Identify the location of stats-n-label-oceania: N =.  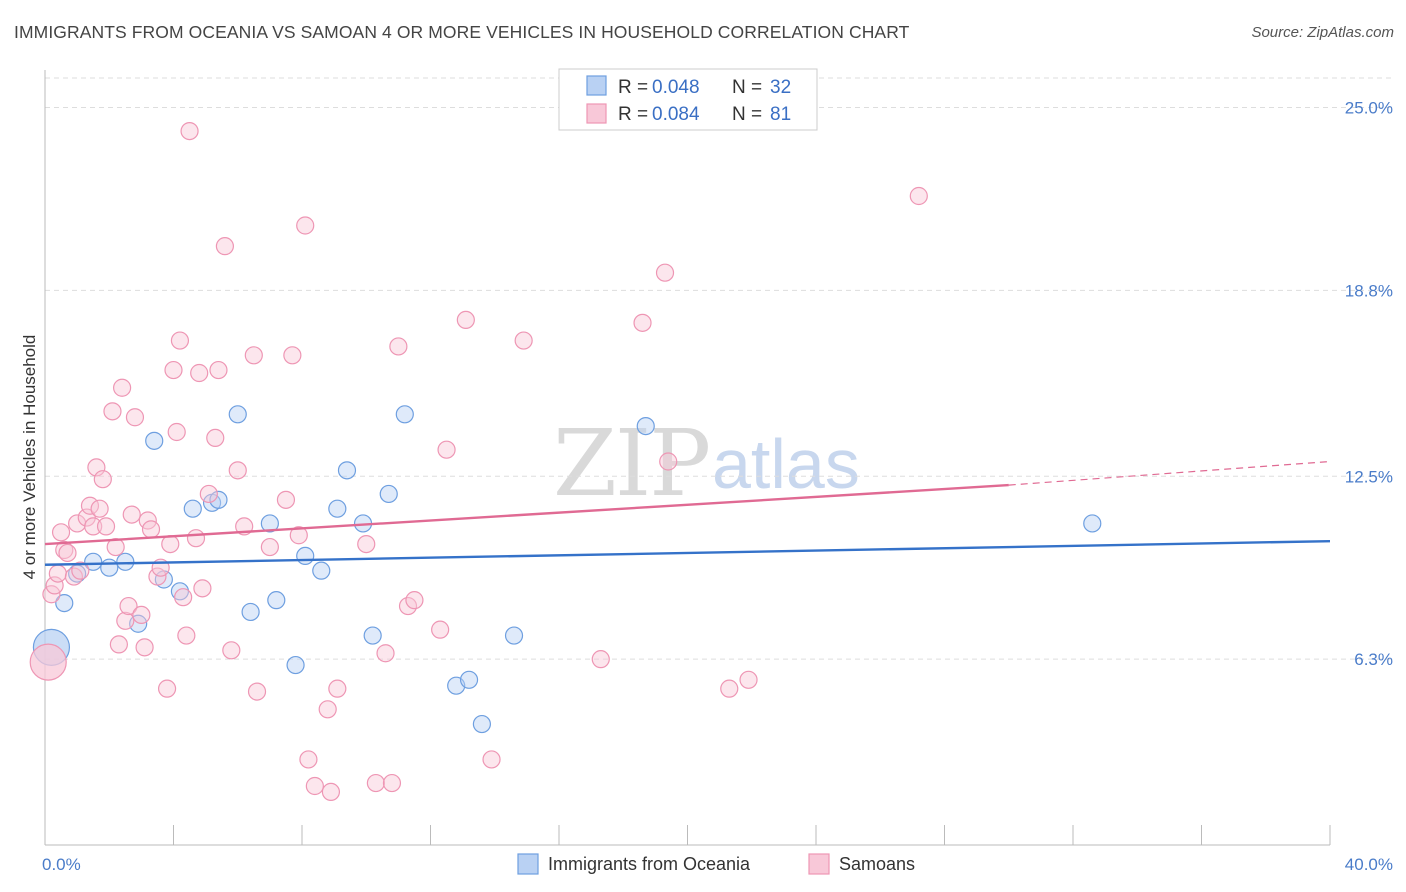
(747, 87).